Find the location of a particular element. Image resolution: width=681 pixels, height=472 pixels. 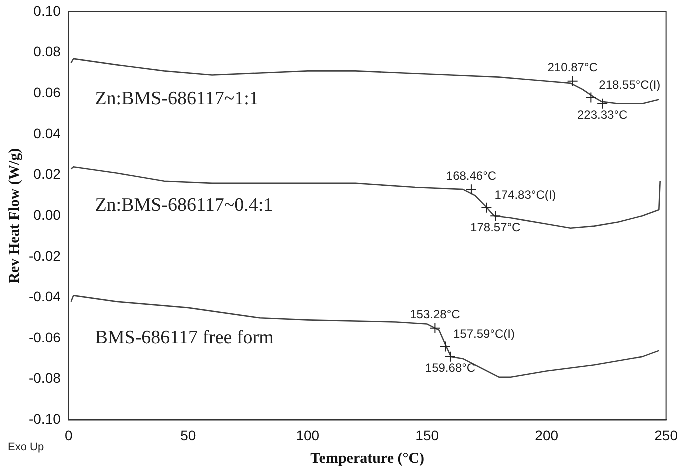

annotation: 153.28°C is located at coordinates (435, 315).